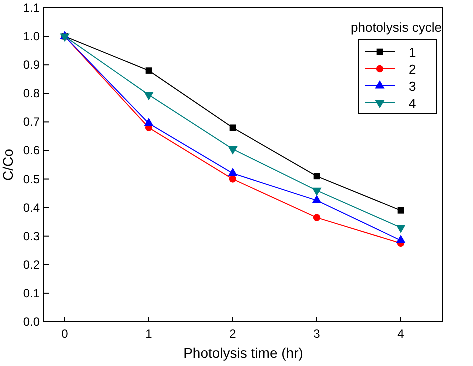 The image size is (473, 366). I want to click on y-tick-label: 0.1, so click(31, 293).